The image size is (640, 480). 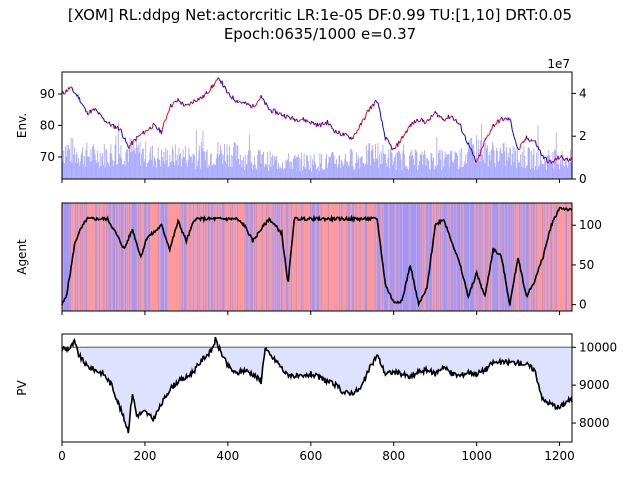 What do you see at coordinates (227, 456) in the screenshot?
I see `x-tick-label: 400` at bounding box center [227, 456].